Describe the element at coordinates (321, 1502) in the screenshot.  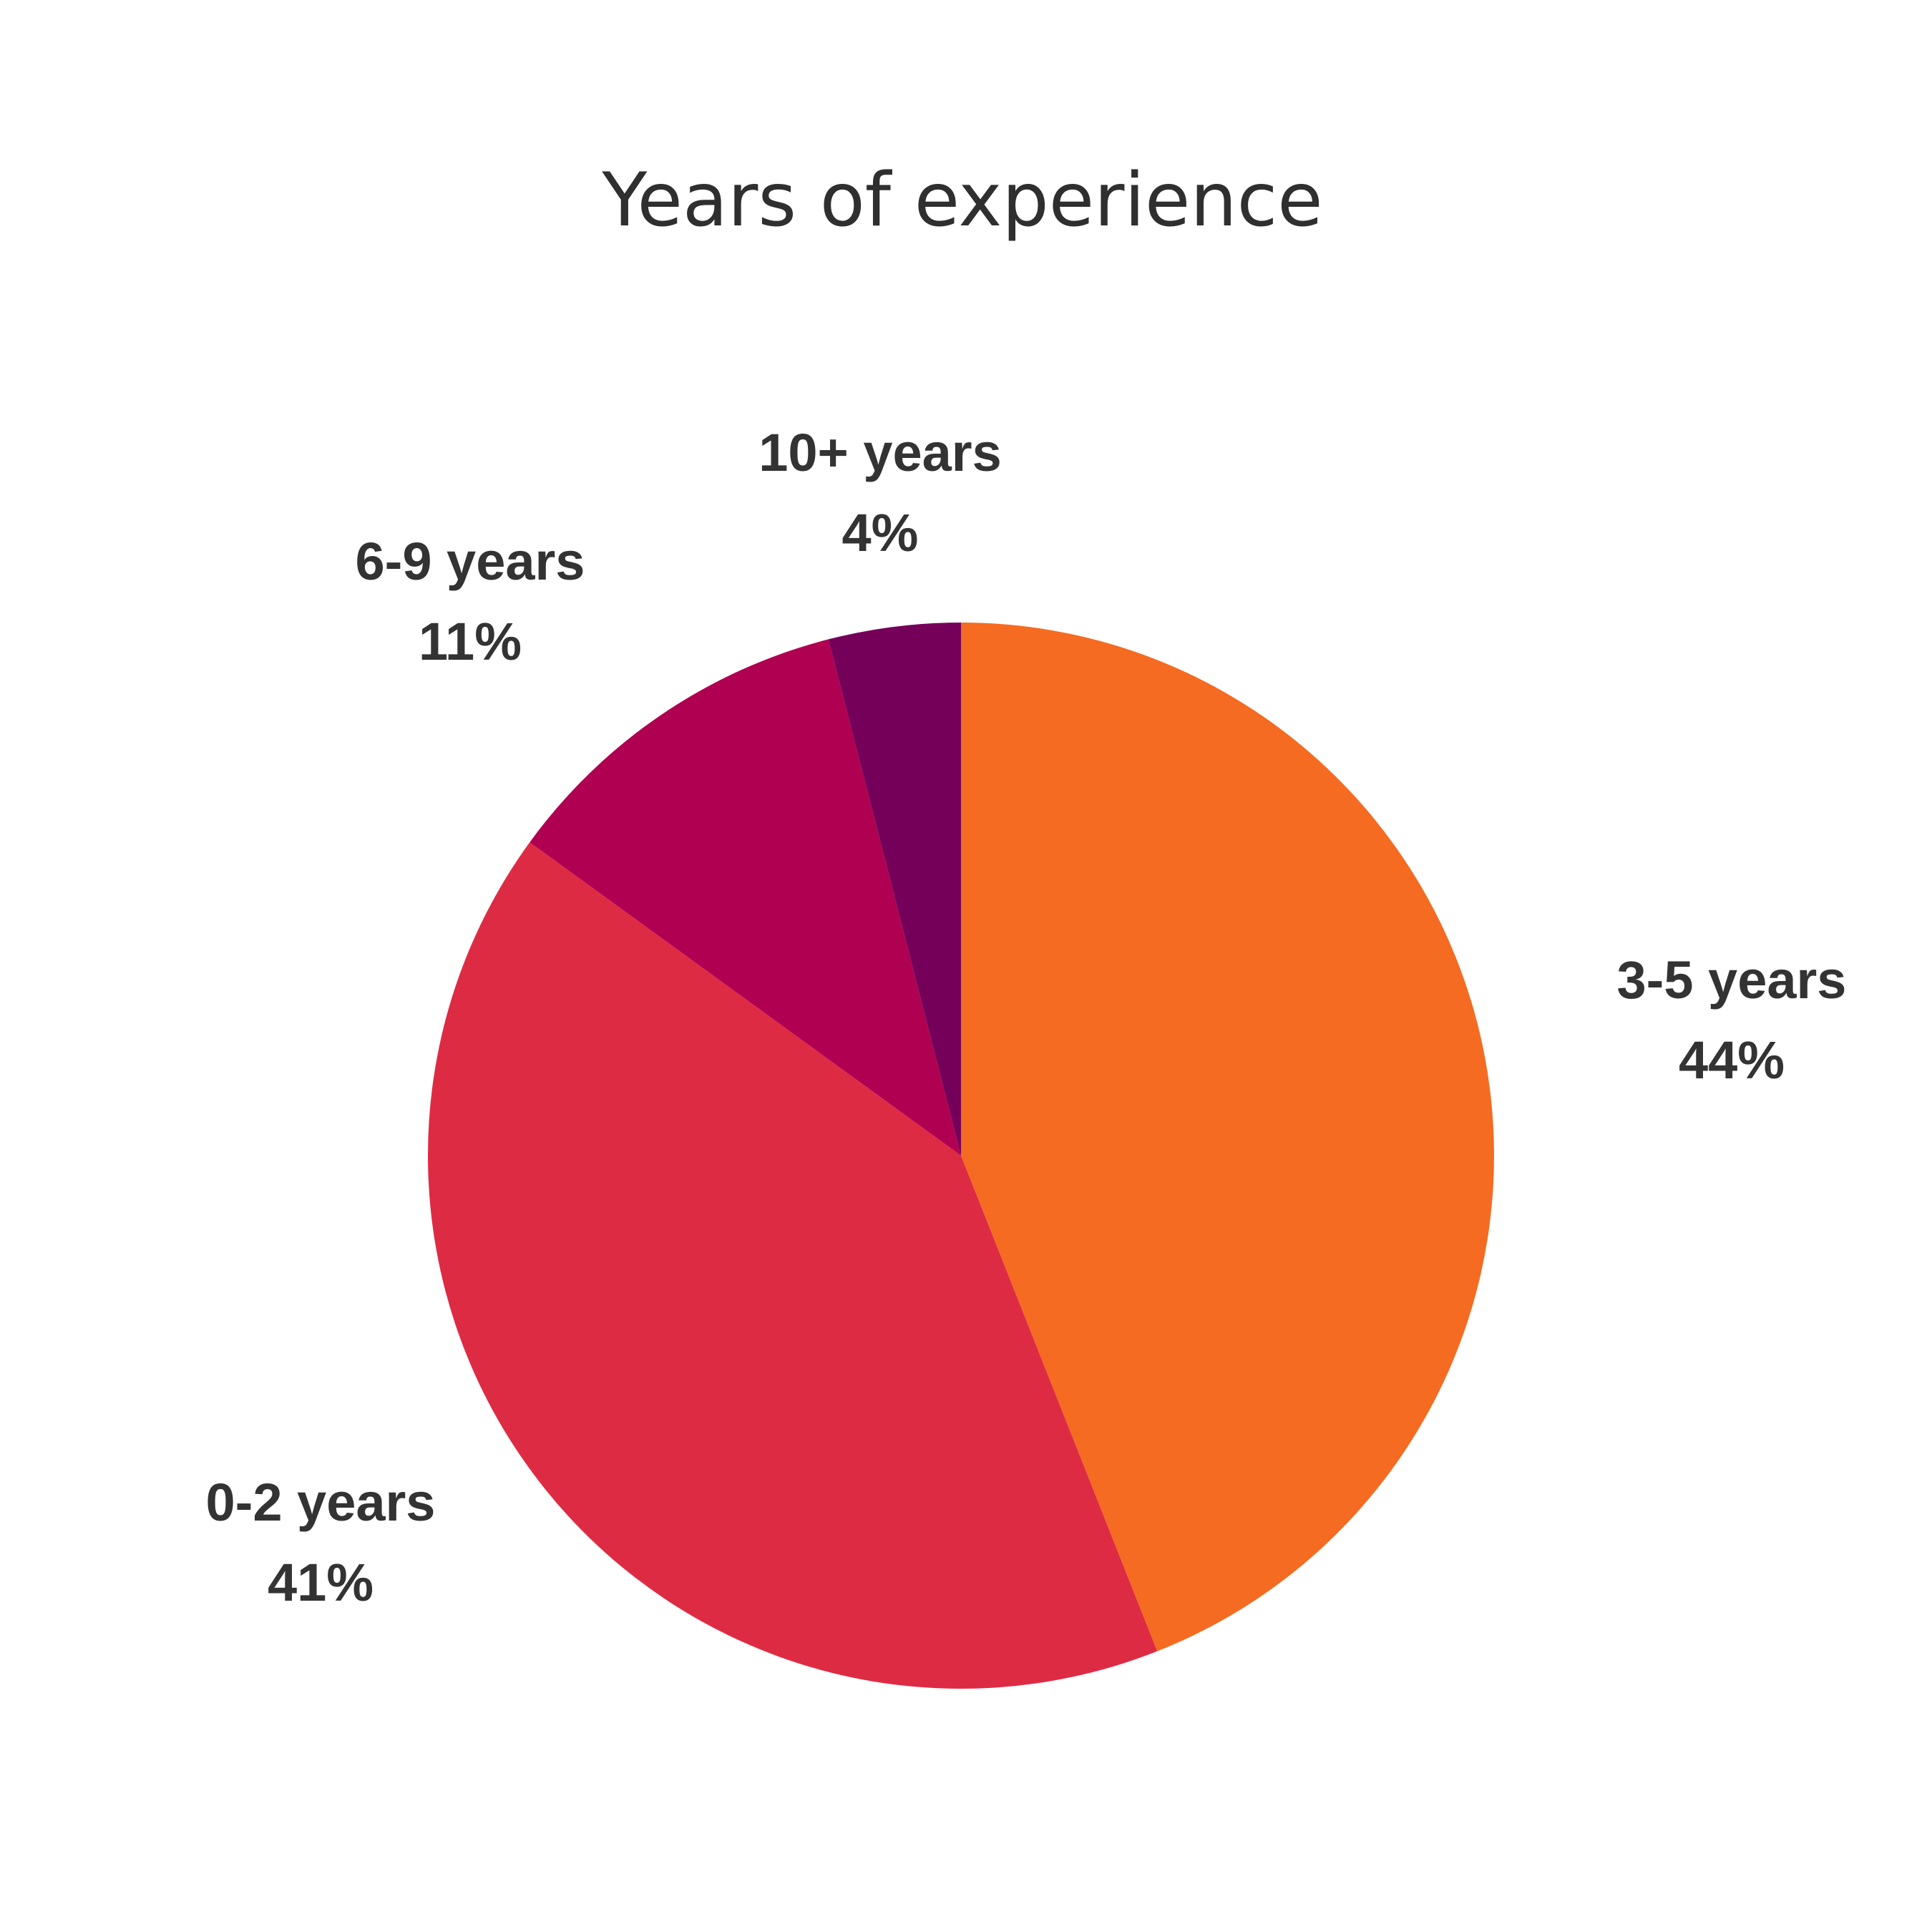
I see `slice-category-label: 0-2 years` at that location.